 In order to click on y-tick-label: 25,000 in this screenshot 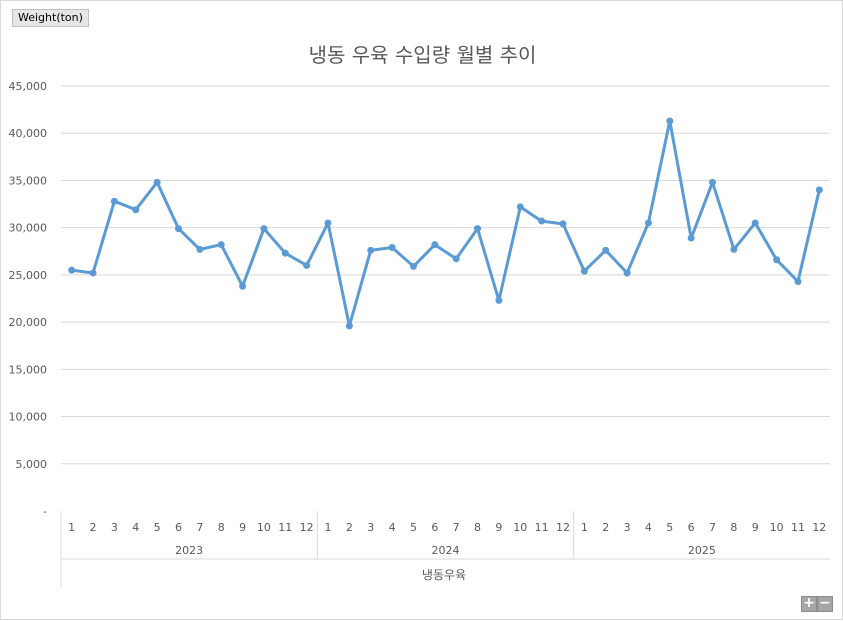, I will do `click(28, 275)`.